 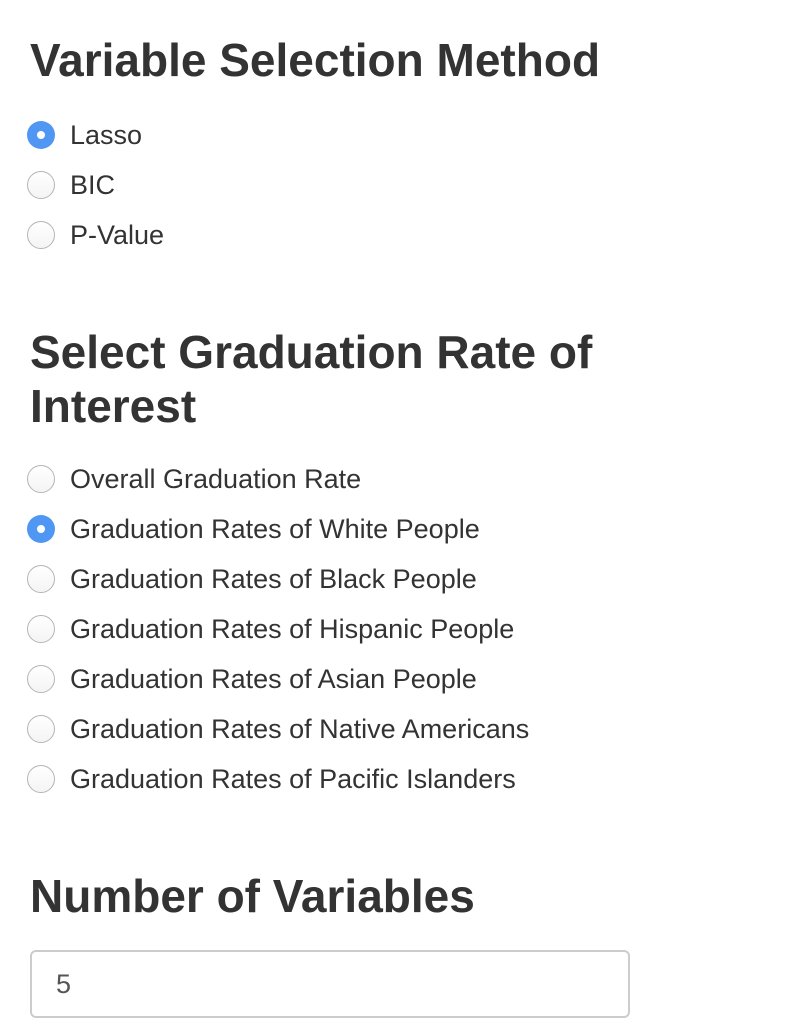 I want to click on radio-label: BIC, so click(x=93, y=185).